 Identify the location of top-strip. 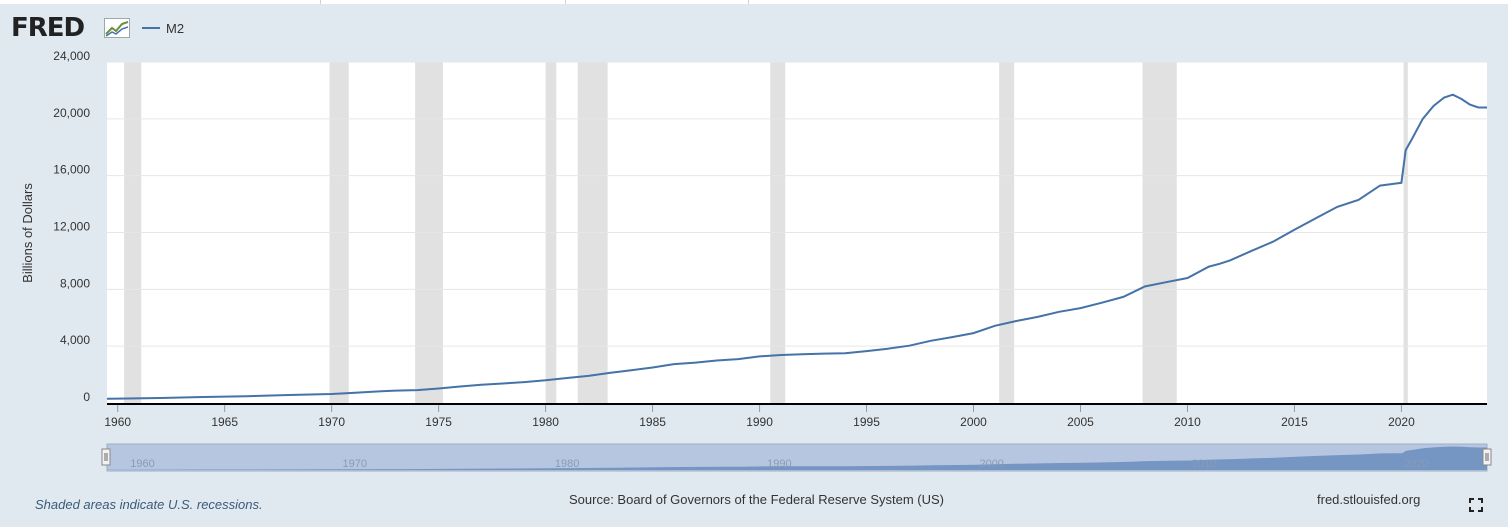
(754, 2).